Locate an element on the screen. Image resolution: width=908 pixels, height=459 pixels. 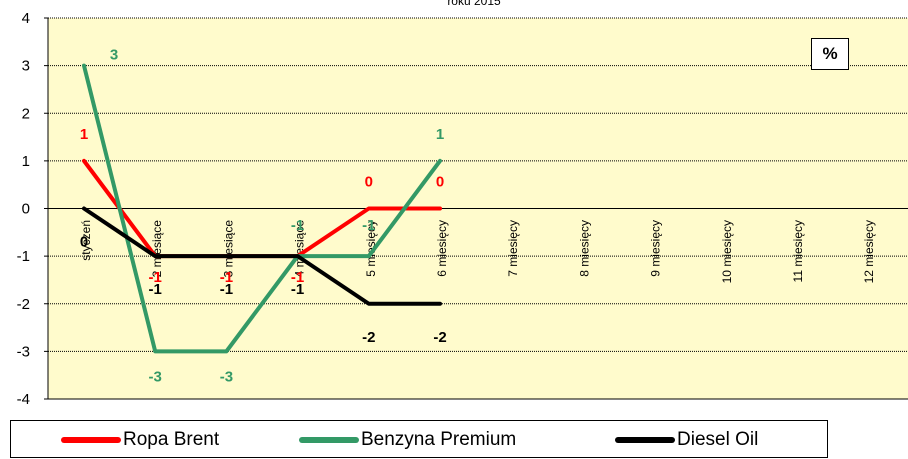
x-tick-label: 9 miesięcy is located at coordinates (656, 248).